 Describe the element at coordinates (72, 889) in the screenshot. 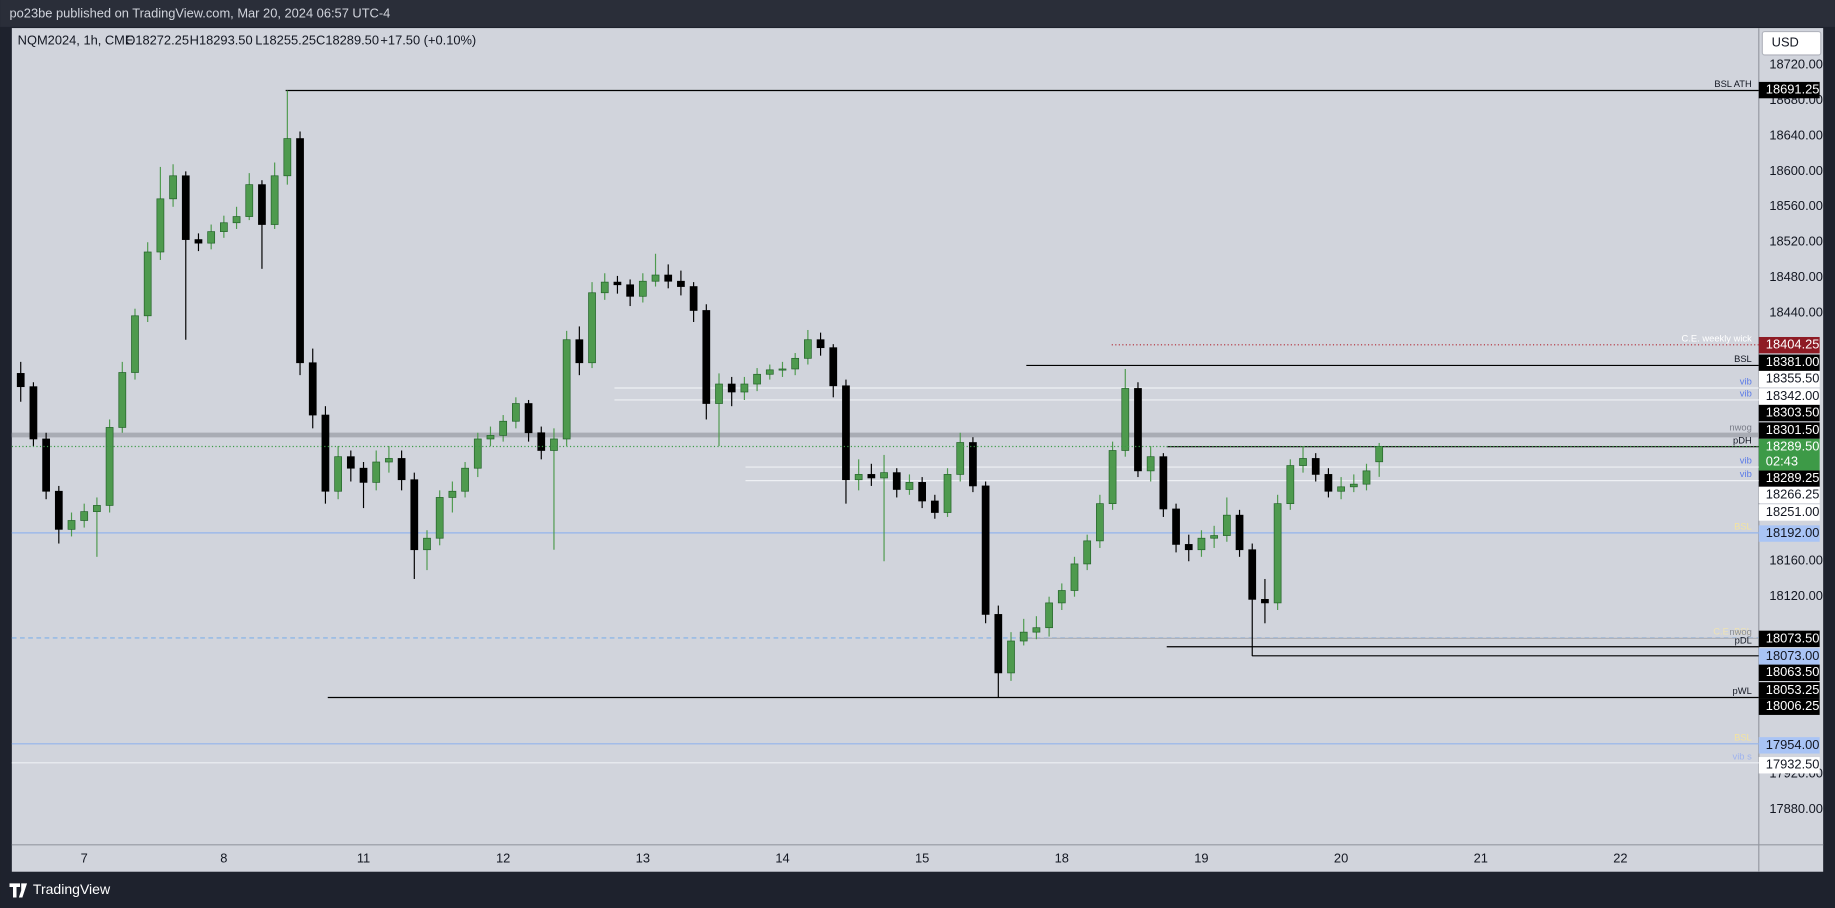

I see `brand: TradingView` at that location.